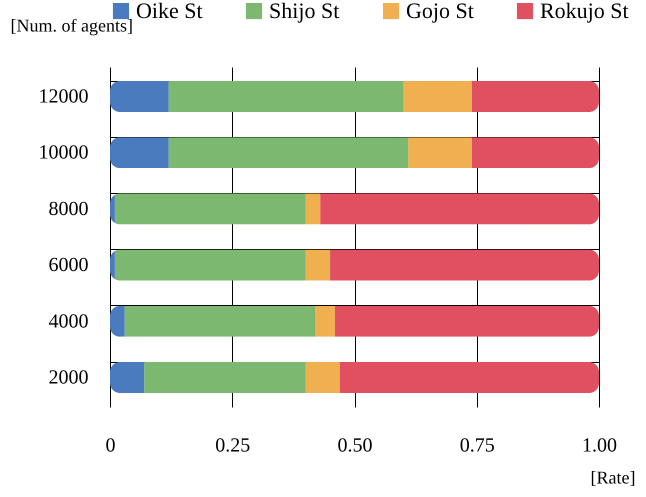  What do you see at coordinates (232, 445) in the screenshot?
I see `x-tick-label: 0.25` at bounding box center [232, 445].